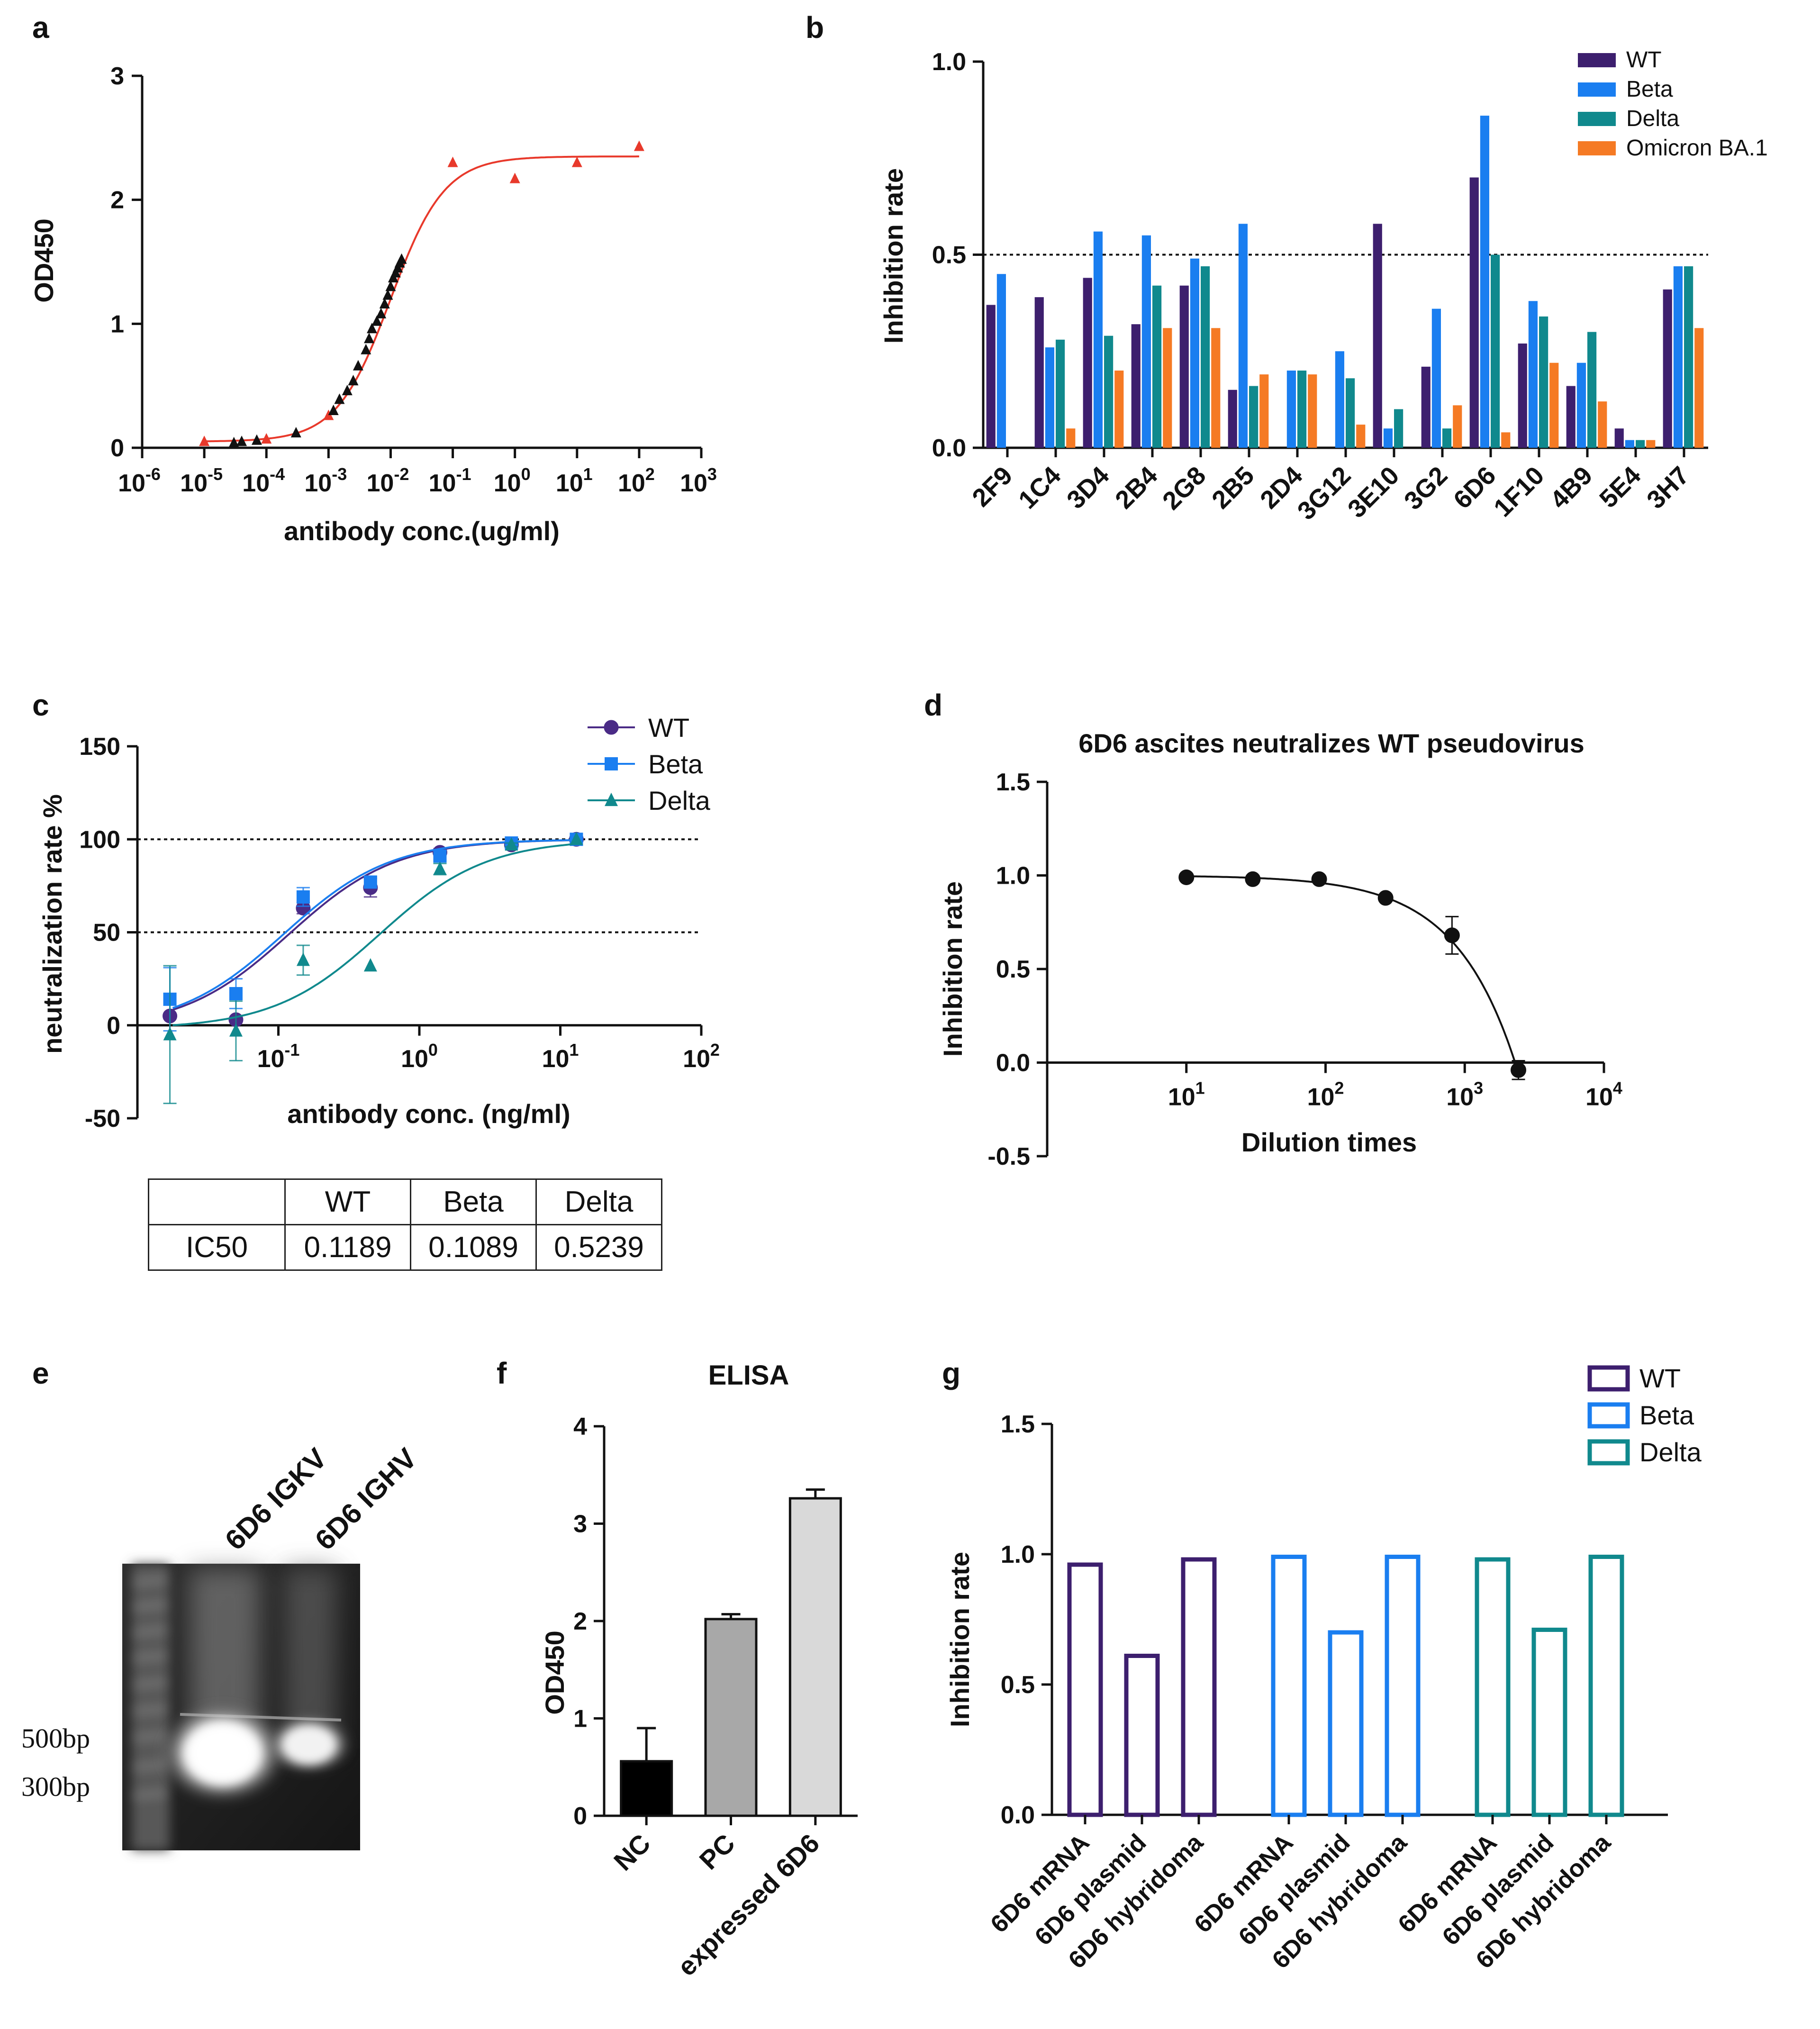 The height and width of the screenshot is (2029, 1820). I want to click on x-tick-label: 3H7, so click(1667, 487).